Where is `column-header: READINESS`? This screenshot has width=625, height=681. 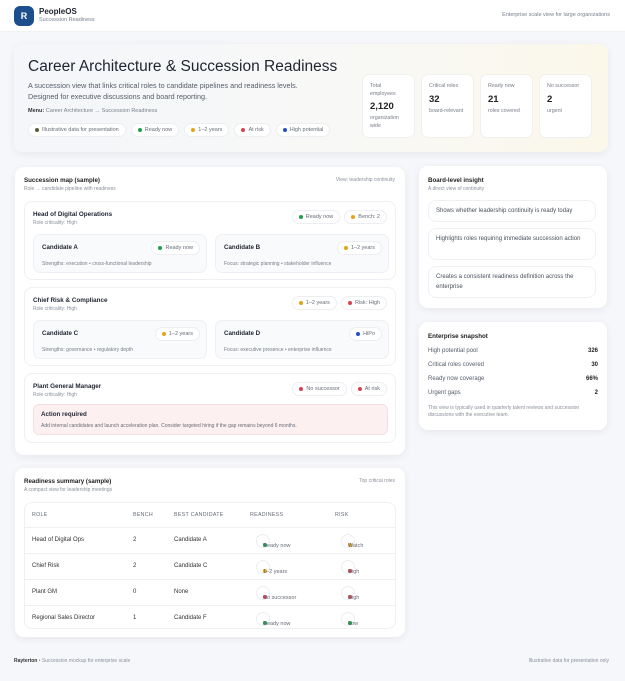
column-header: READINESS is located at coordinates (267, 515).